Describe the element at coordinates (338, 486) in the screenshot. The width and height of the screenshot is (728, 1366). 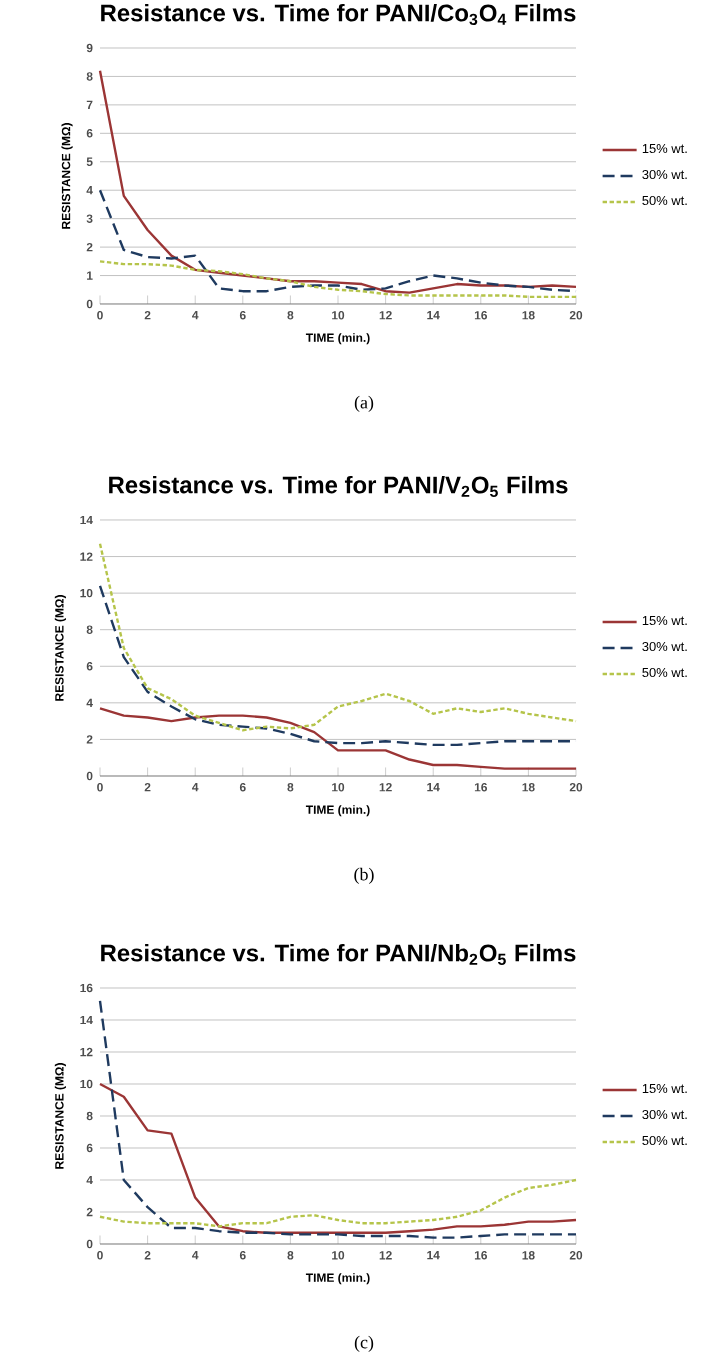
I see `chart-title: Resistance vs. Time for PANI/V$_{2}$O$_{5}$ Films` at that location.